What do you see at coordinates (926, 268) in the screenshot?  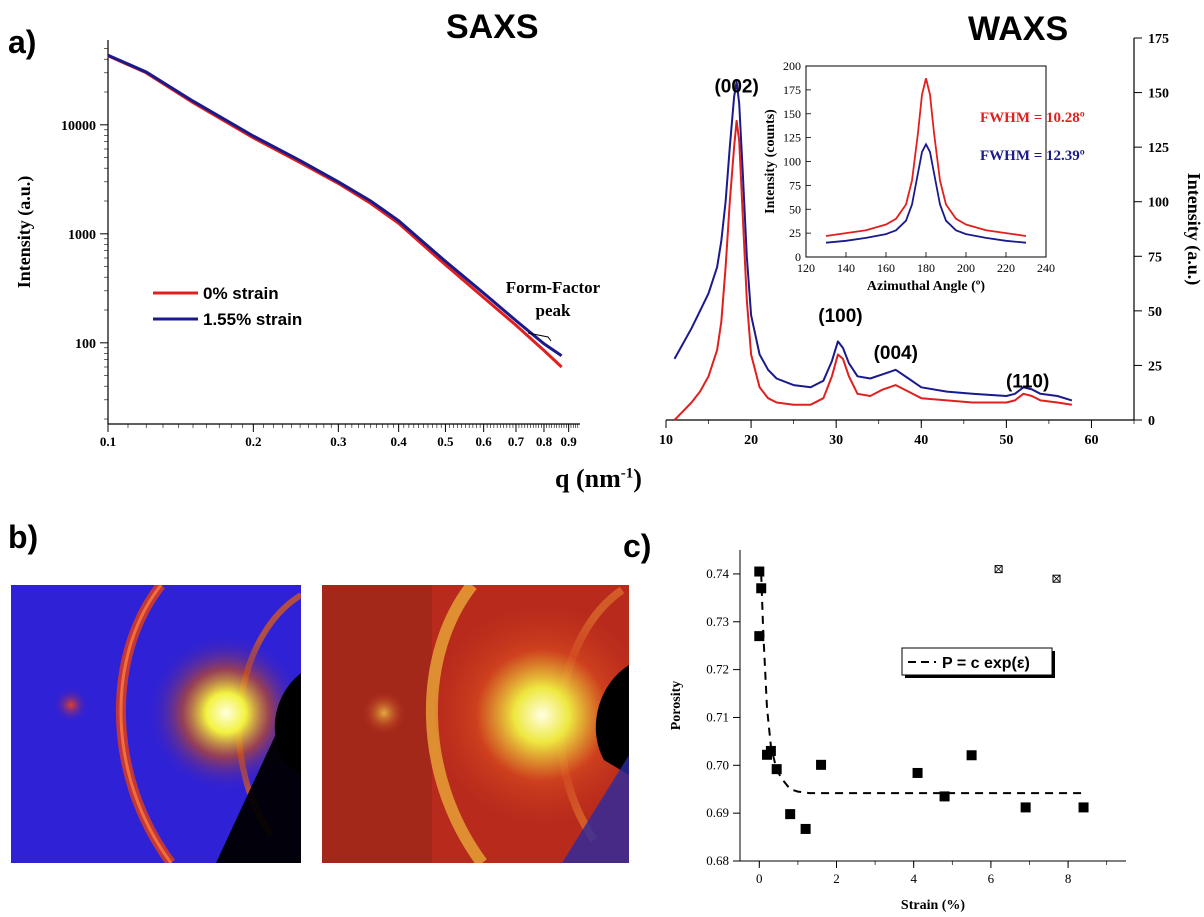 I see `inset-x-tick-label: 180` at bounding box center [926, 268].